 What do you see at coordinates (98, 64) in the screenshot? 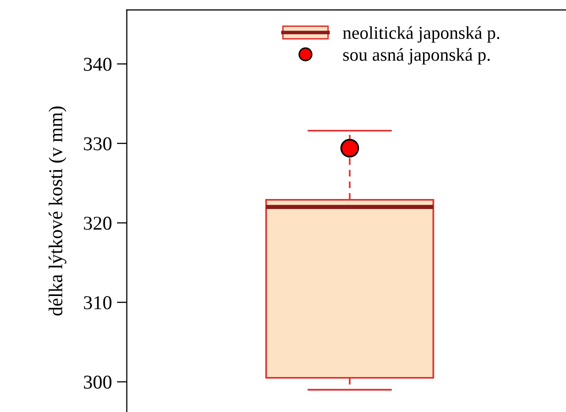
I see `y-tick-label: 340` at bounding box center [98, 64].